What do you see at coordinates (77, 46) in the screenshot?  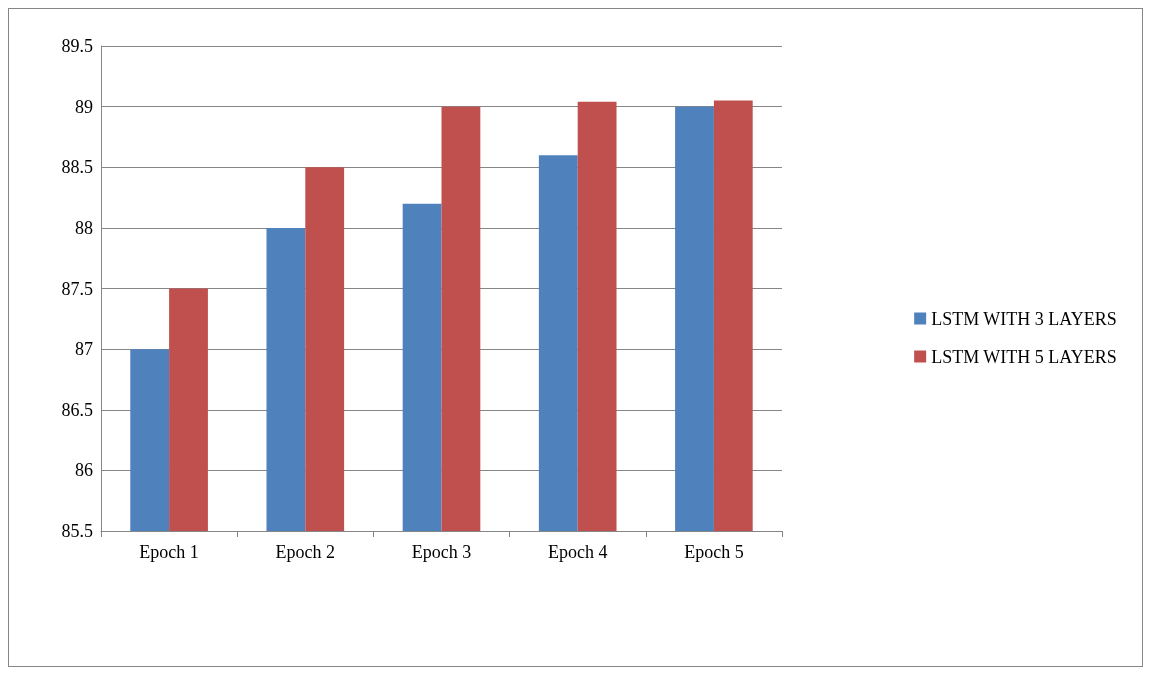 I see `y-tick-label: 89.5` at bounding box center [77, 46].